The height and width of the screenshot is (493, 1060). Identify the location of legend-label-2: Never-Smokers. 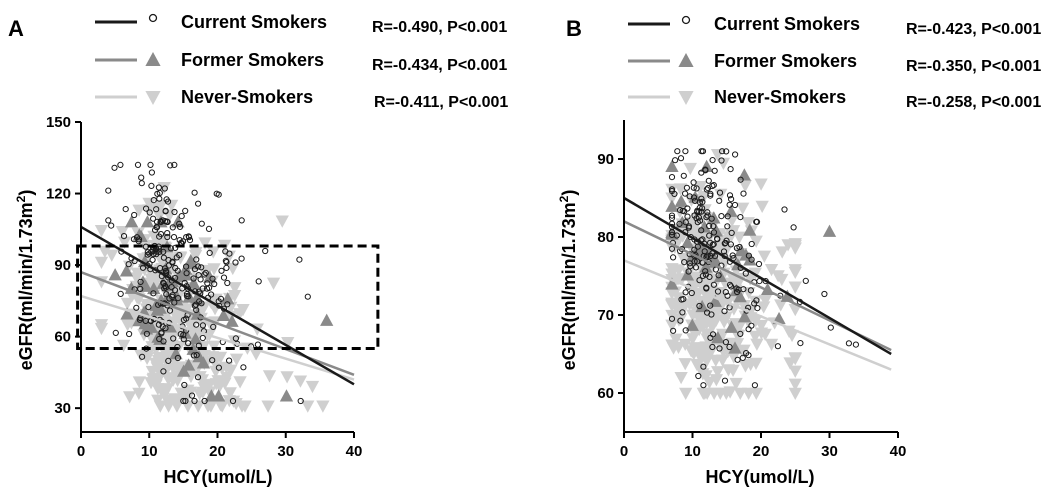
(780, 97).